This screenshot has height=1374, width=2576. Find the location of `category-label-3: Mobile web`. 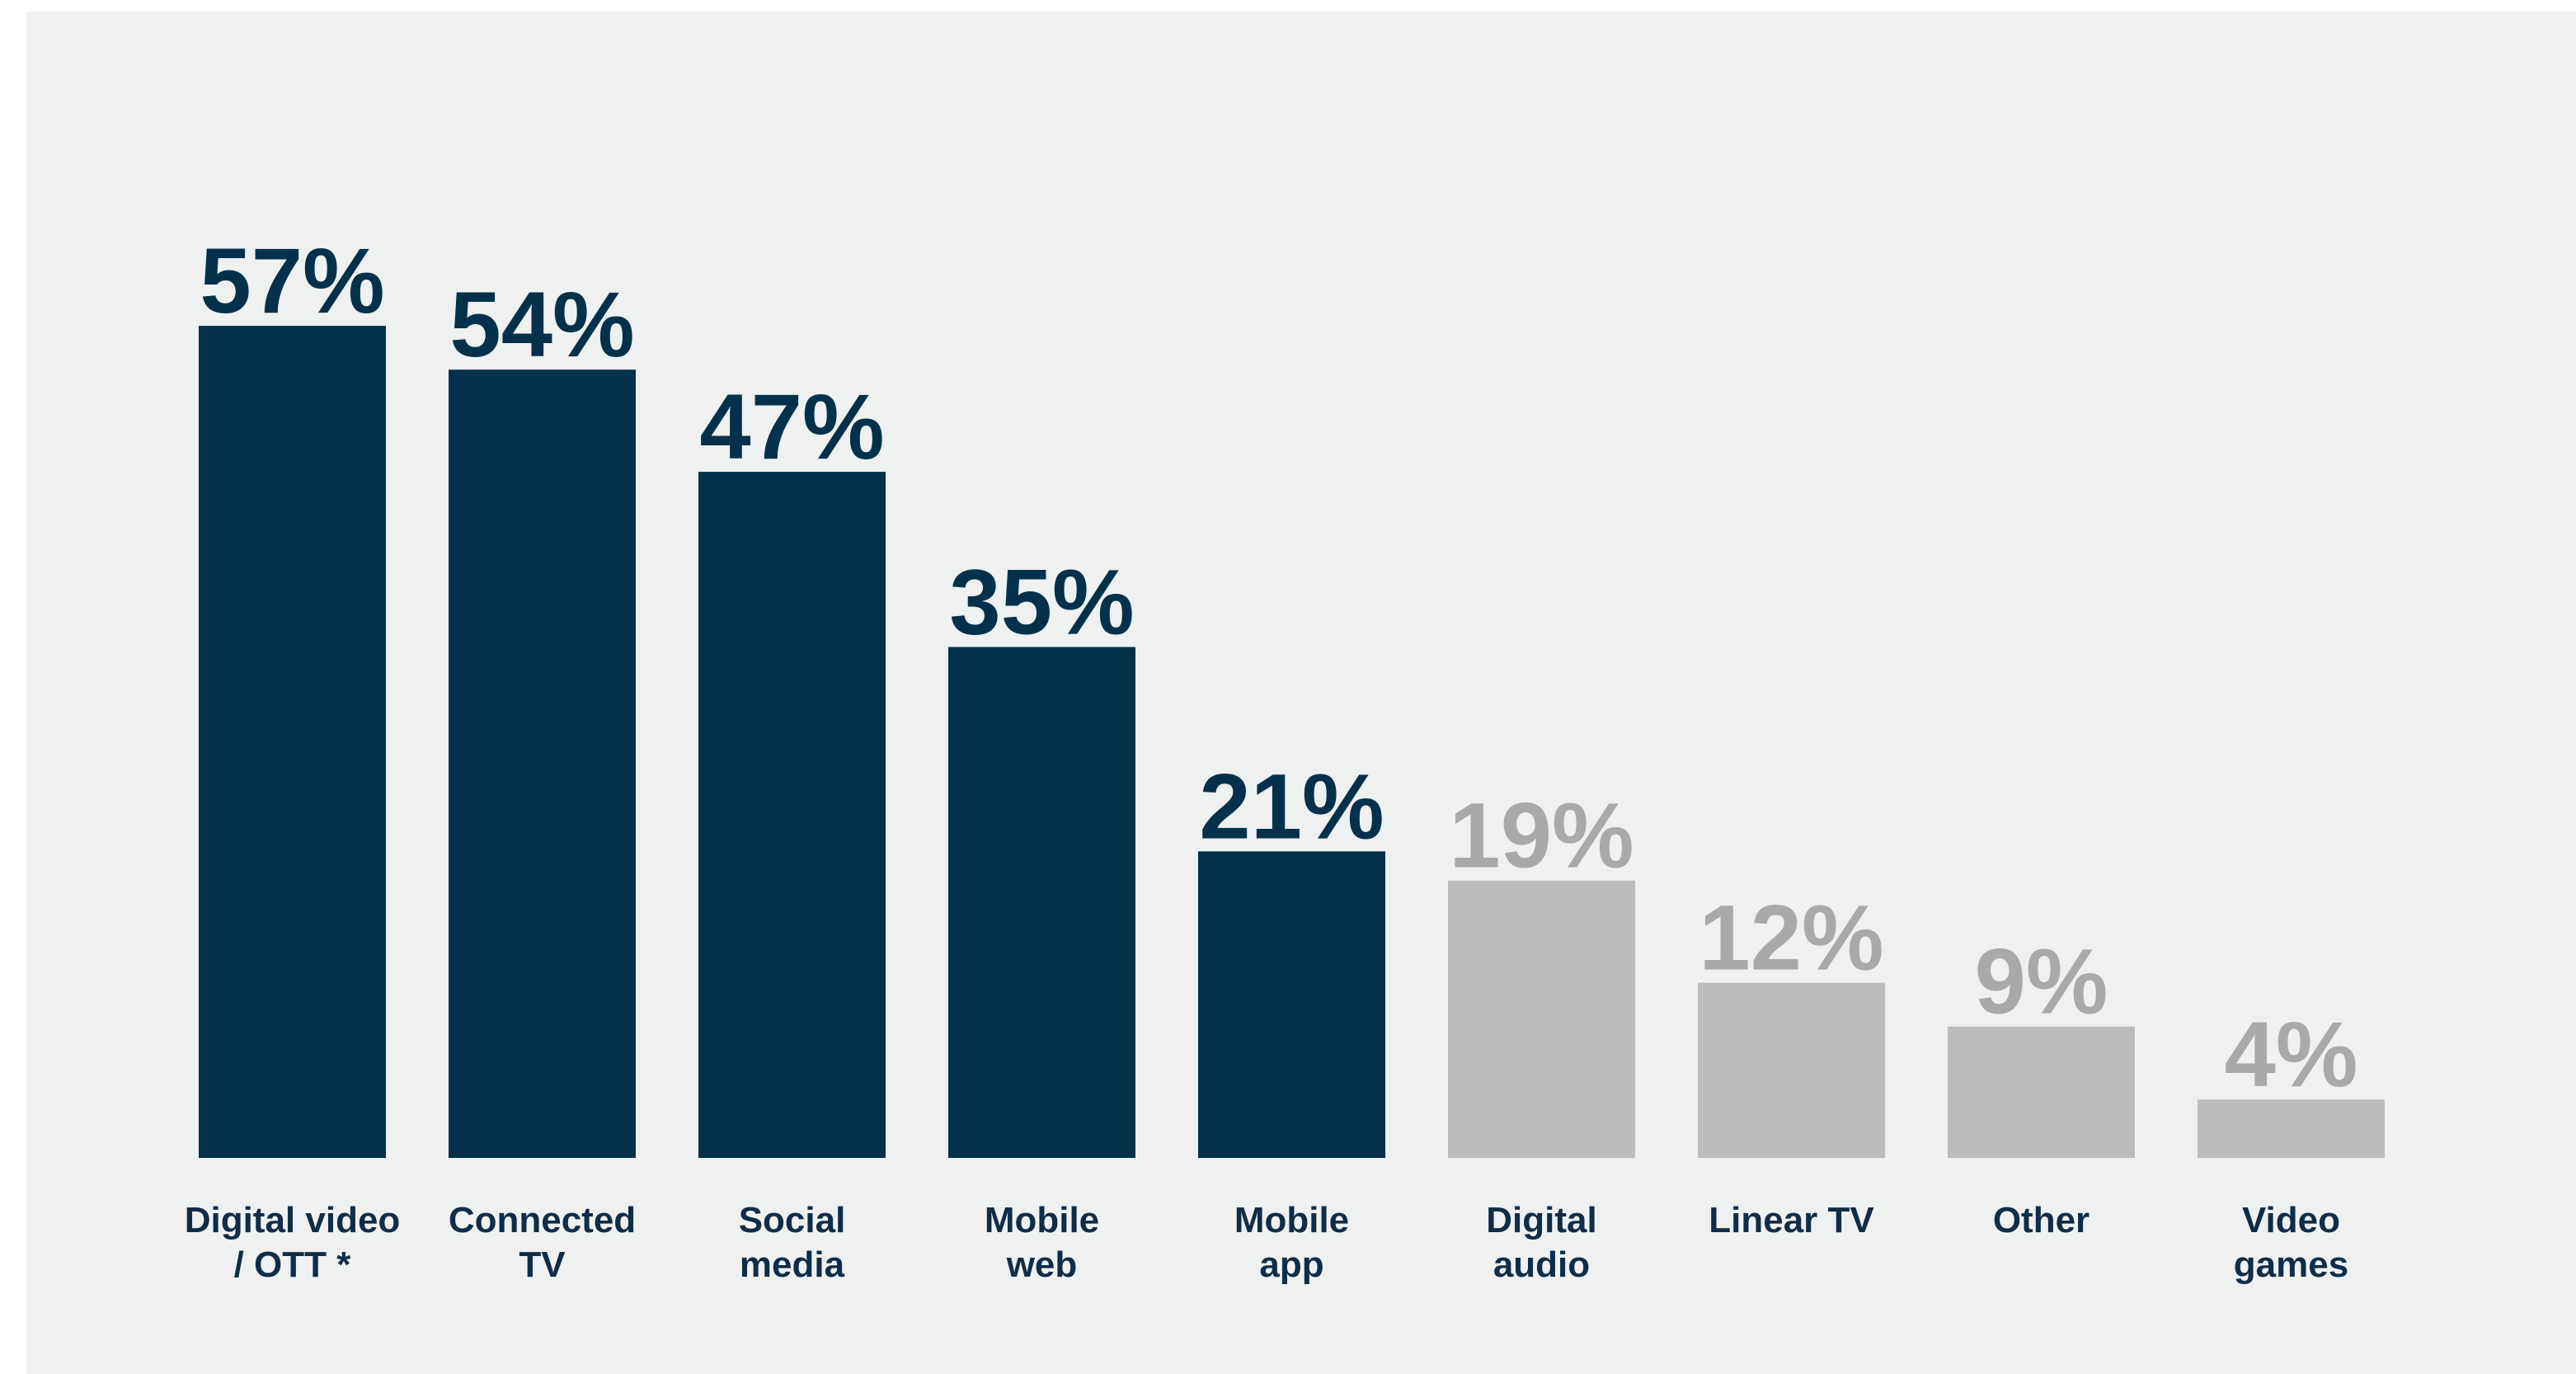

category-label-3: Mobile web is located at coordinates (1042, 1242).